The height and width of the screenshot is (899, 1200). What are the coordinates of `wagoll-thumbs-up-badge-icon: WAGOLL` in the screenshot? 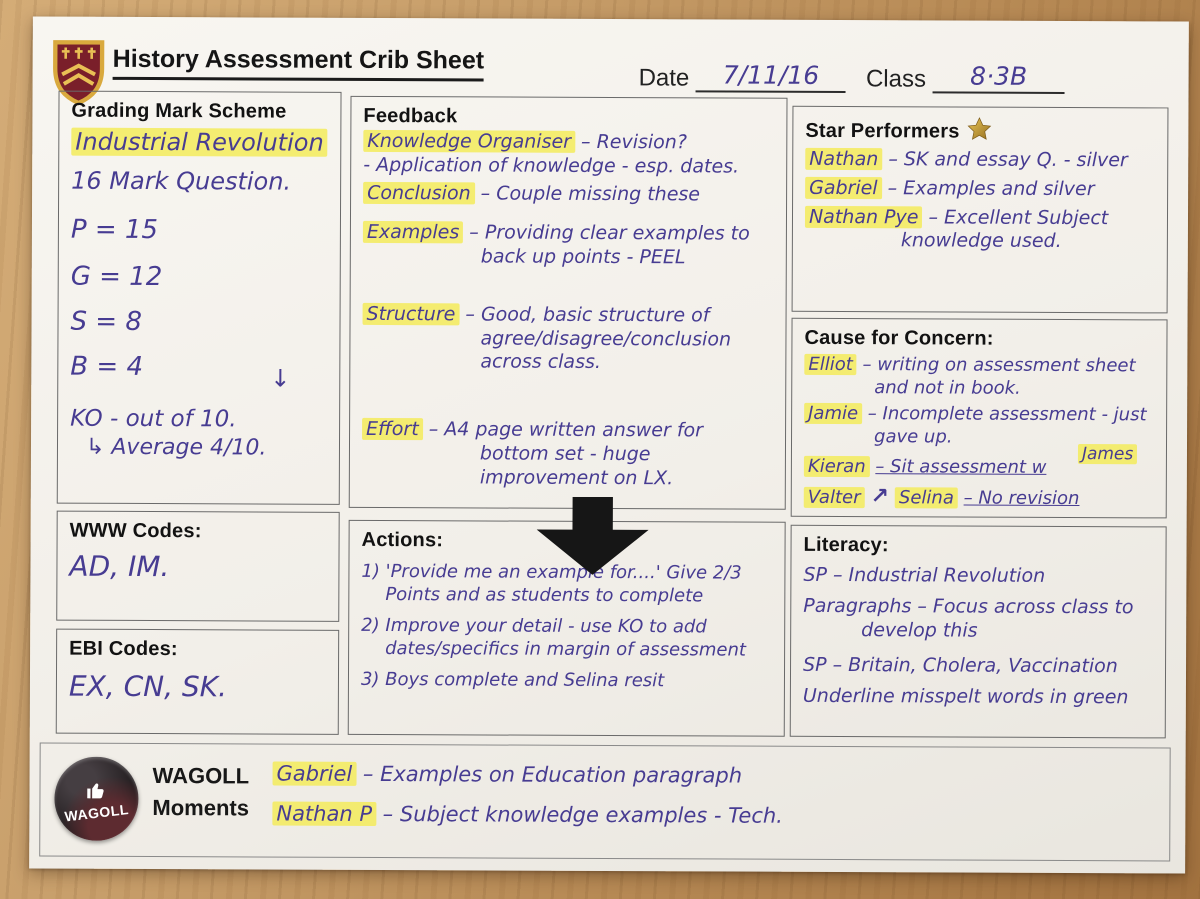 It's located at (96, 798).